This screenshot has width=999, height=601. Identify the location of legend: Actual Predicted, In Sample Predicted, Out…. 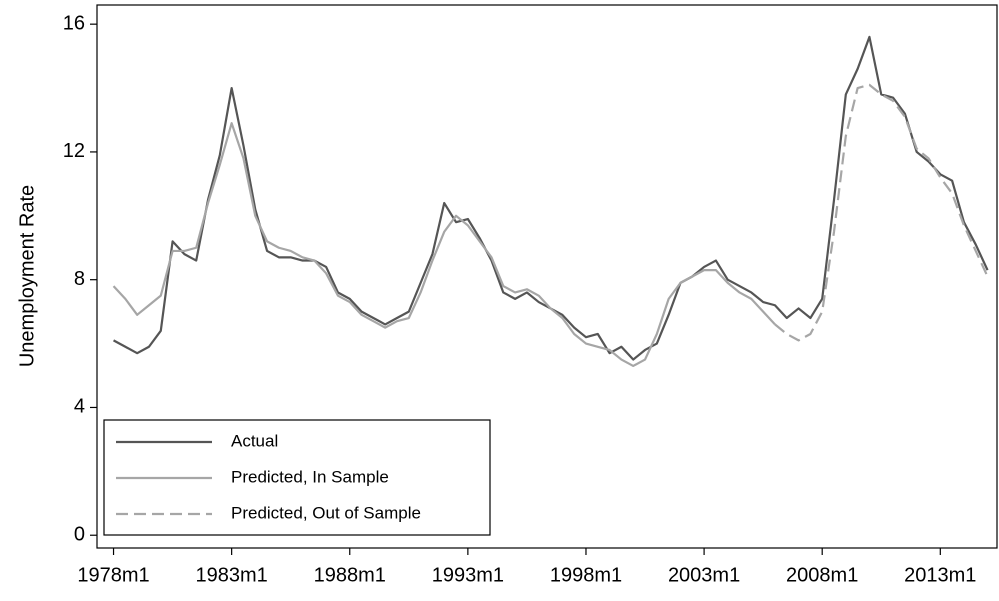
(297, 477).